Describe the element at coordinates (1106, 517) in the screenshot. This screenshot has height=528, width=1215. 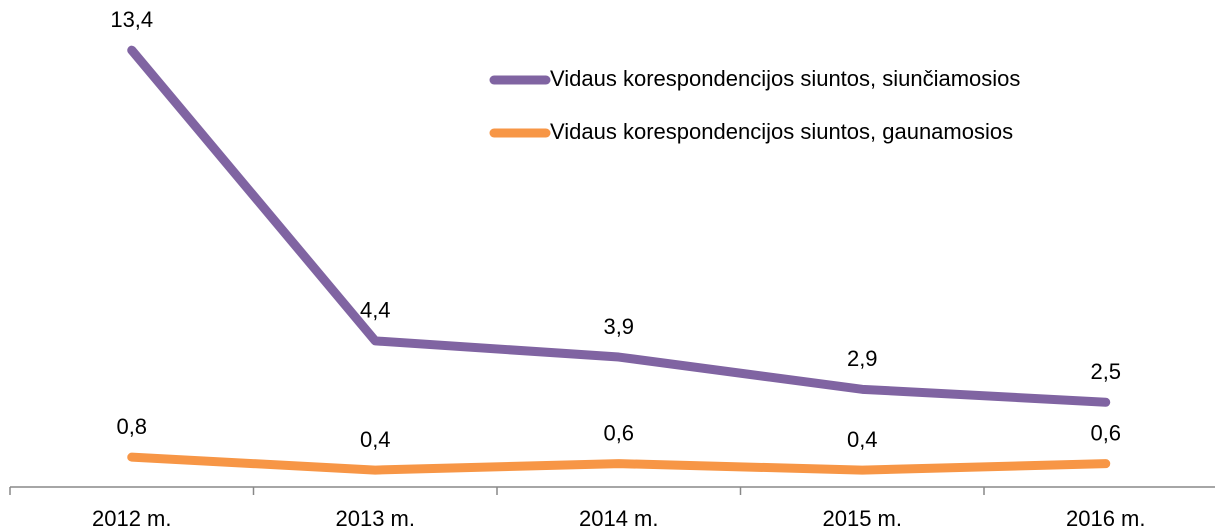
I see `x-tick-label: 2016 m.` at that location.